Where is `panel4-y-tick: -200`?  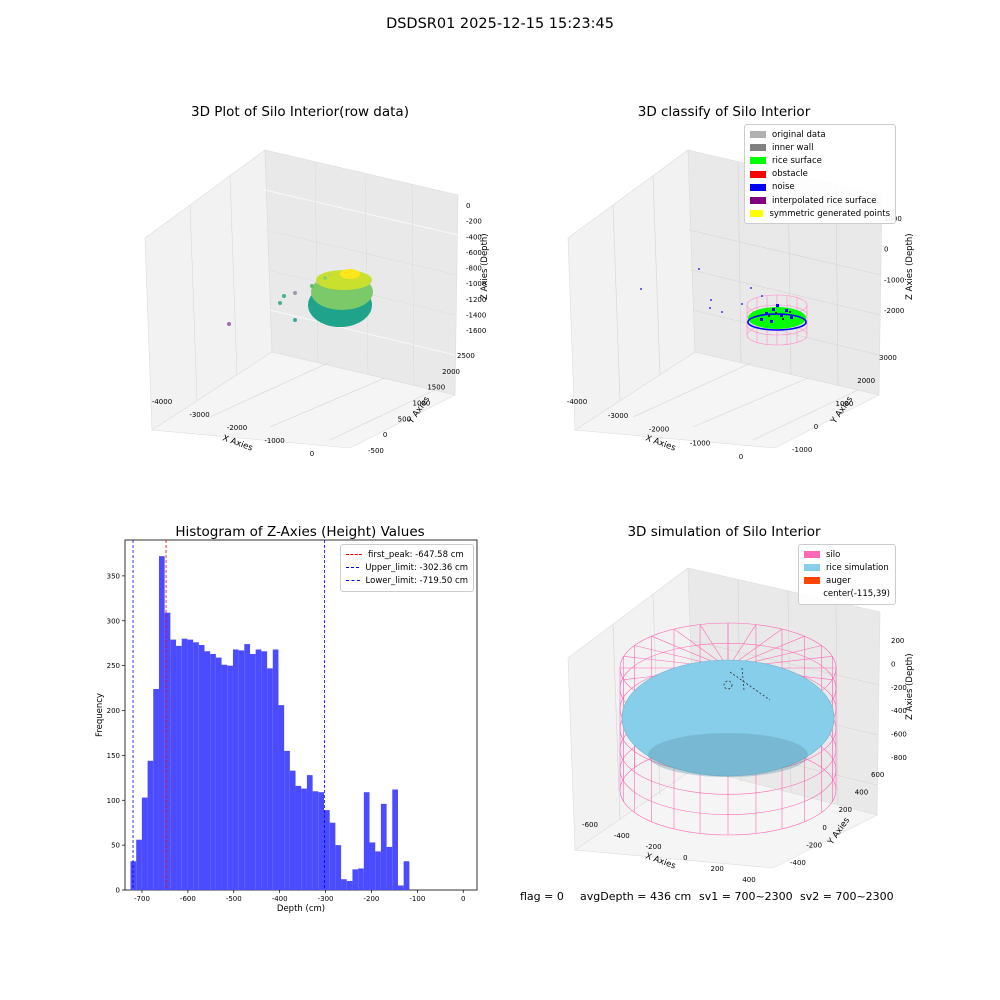
panel4-y-tick: -200 is located at coordinates (814, 845).